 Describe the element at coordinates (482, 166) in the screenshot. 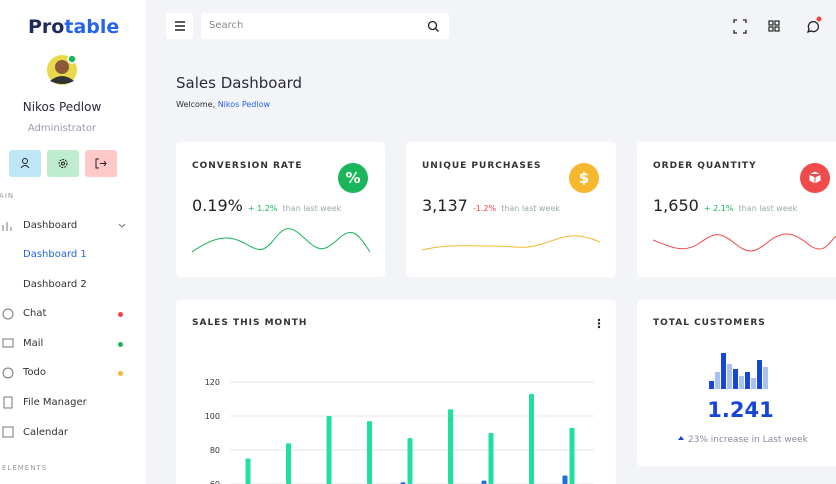

I see `stat-title: UNIQUE PURCHASES` at that location.